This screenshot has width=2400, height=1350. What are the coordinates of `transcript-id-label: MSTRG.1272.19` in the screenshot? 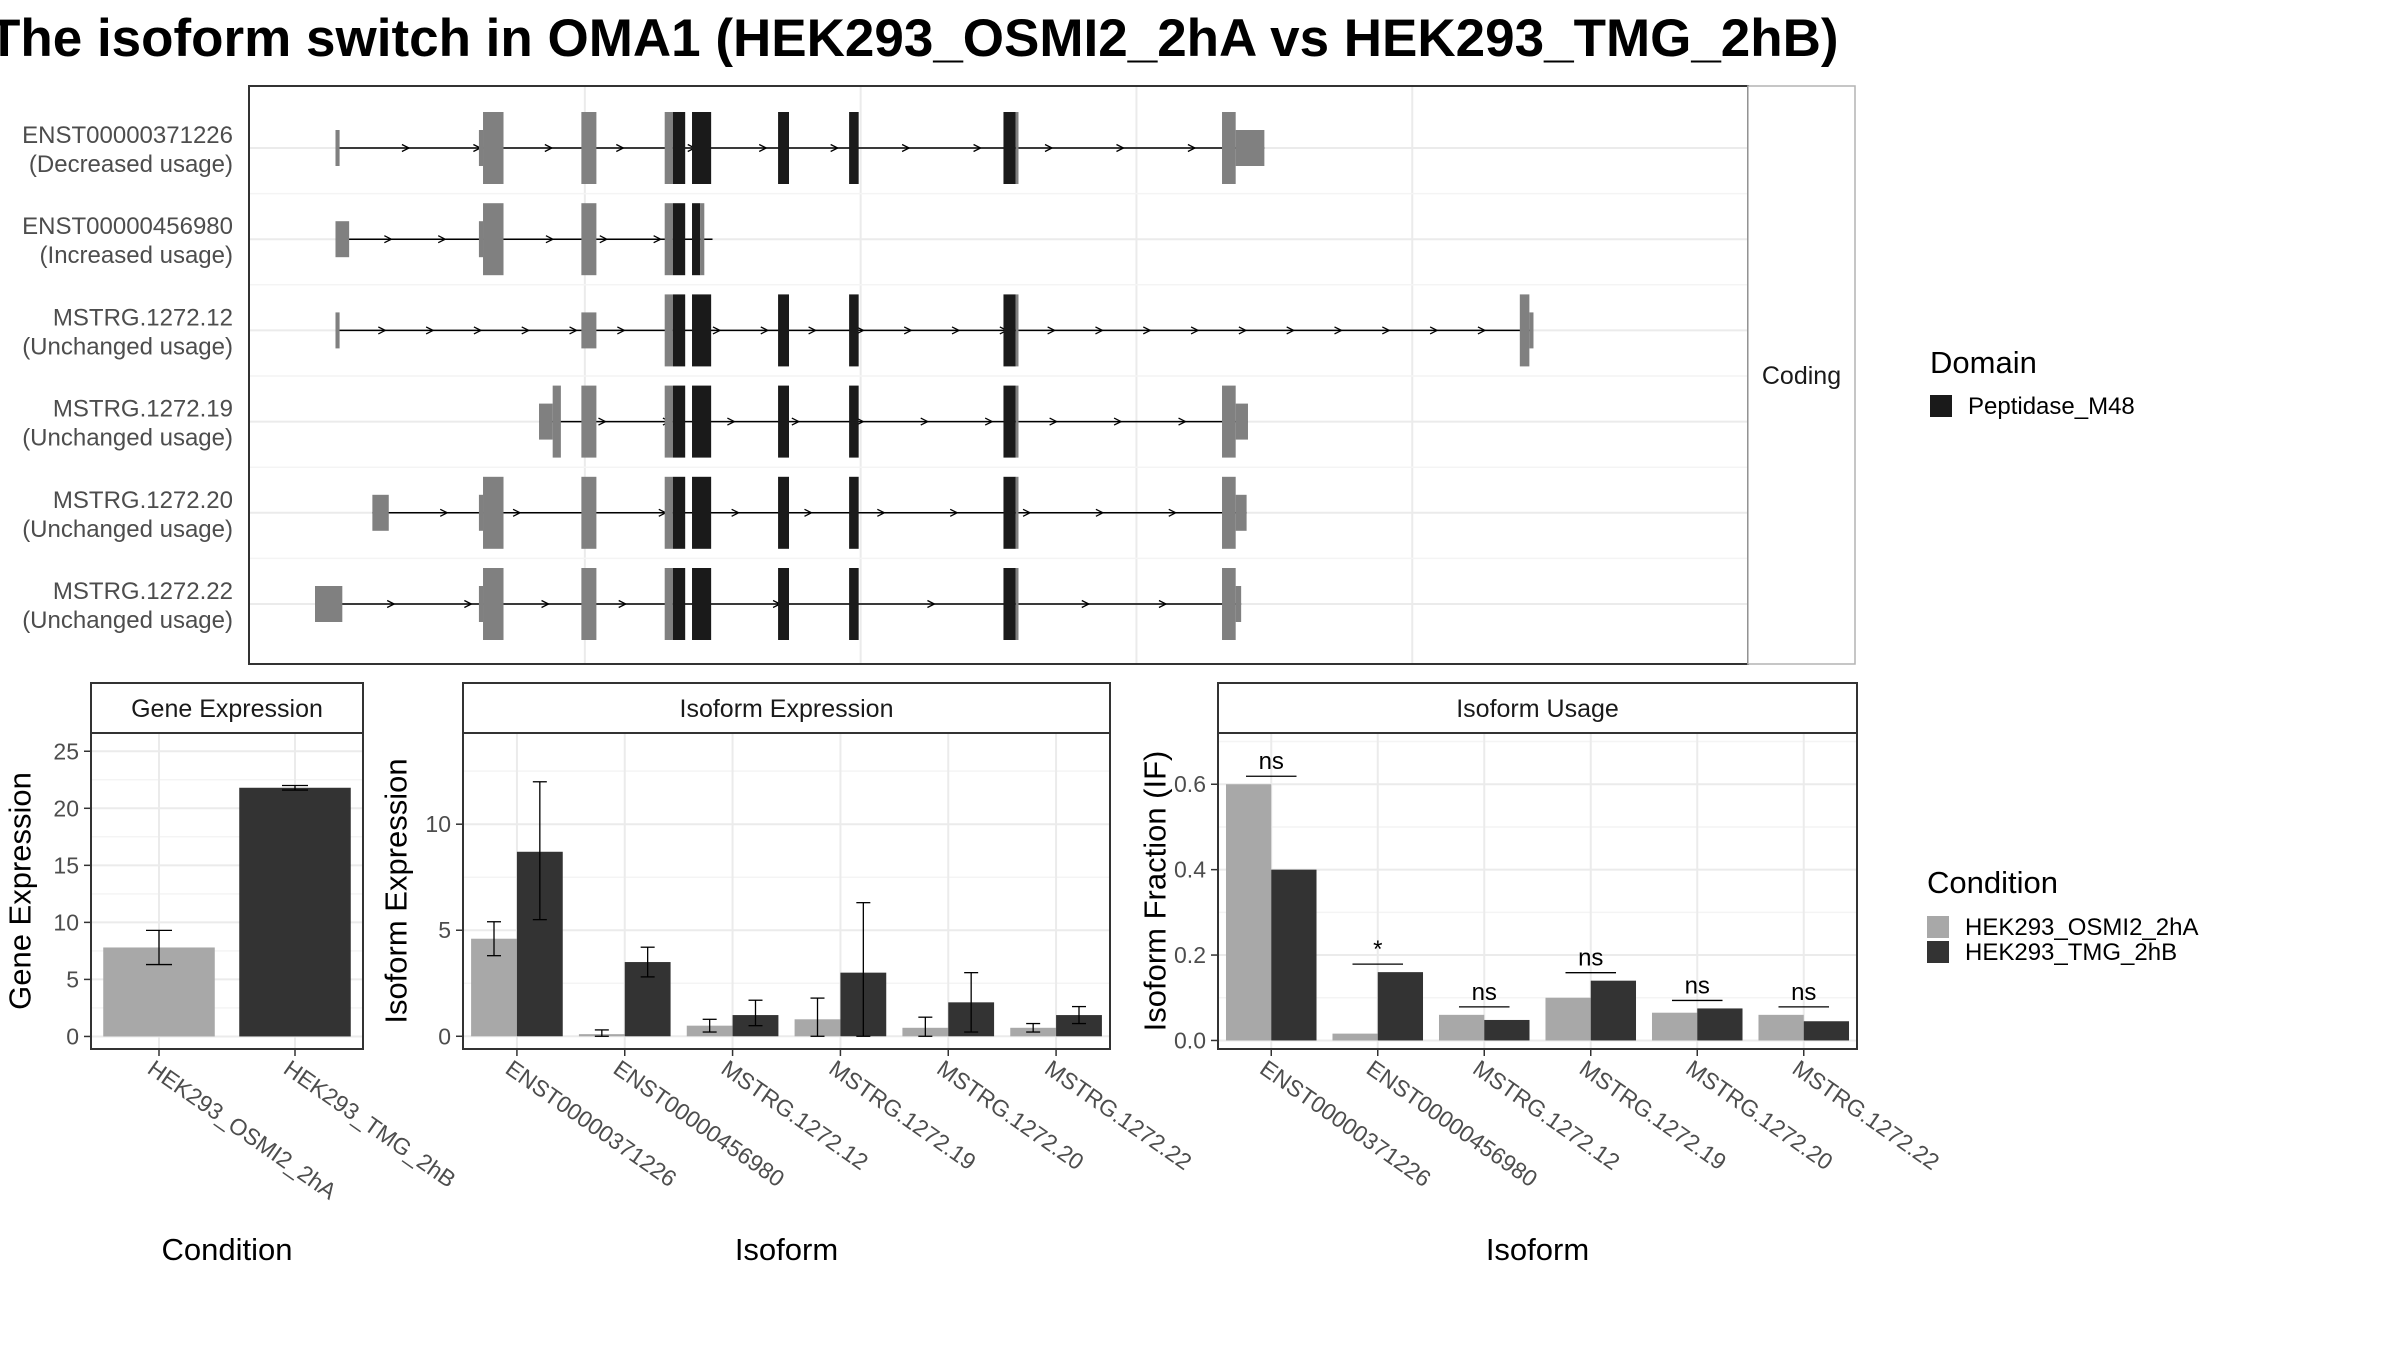 It's located at (143, 409).